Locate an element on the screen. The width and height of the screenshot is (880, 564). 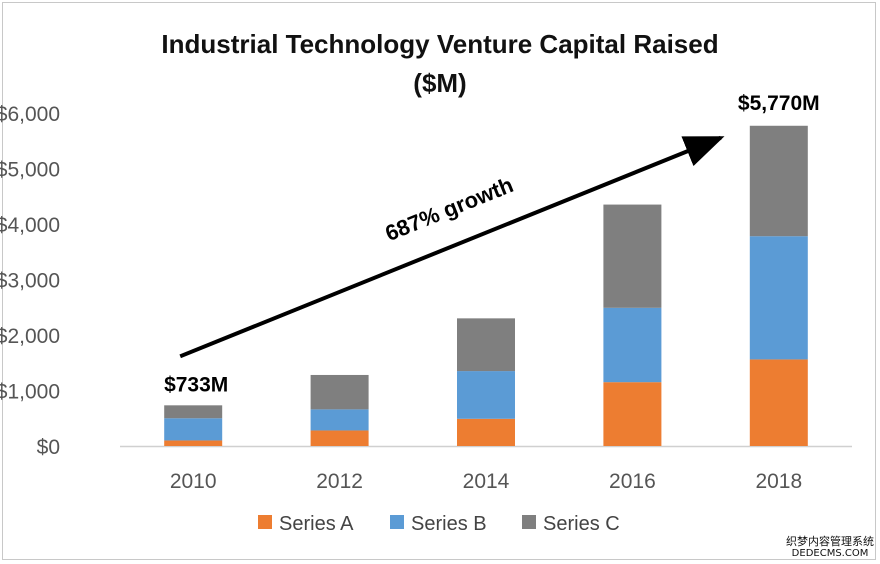
bar-series-a-2016 is located at coordinates (632, 414).